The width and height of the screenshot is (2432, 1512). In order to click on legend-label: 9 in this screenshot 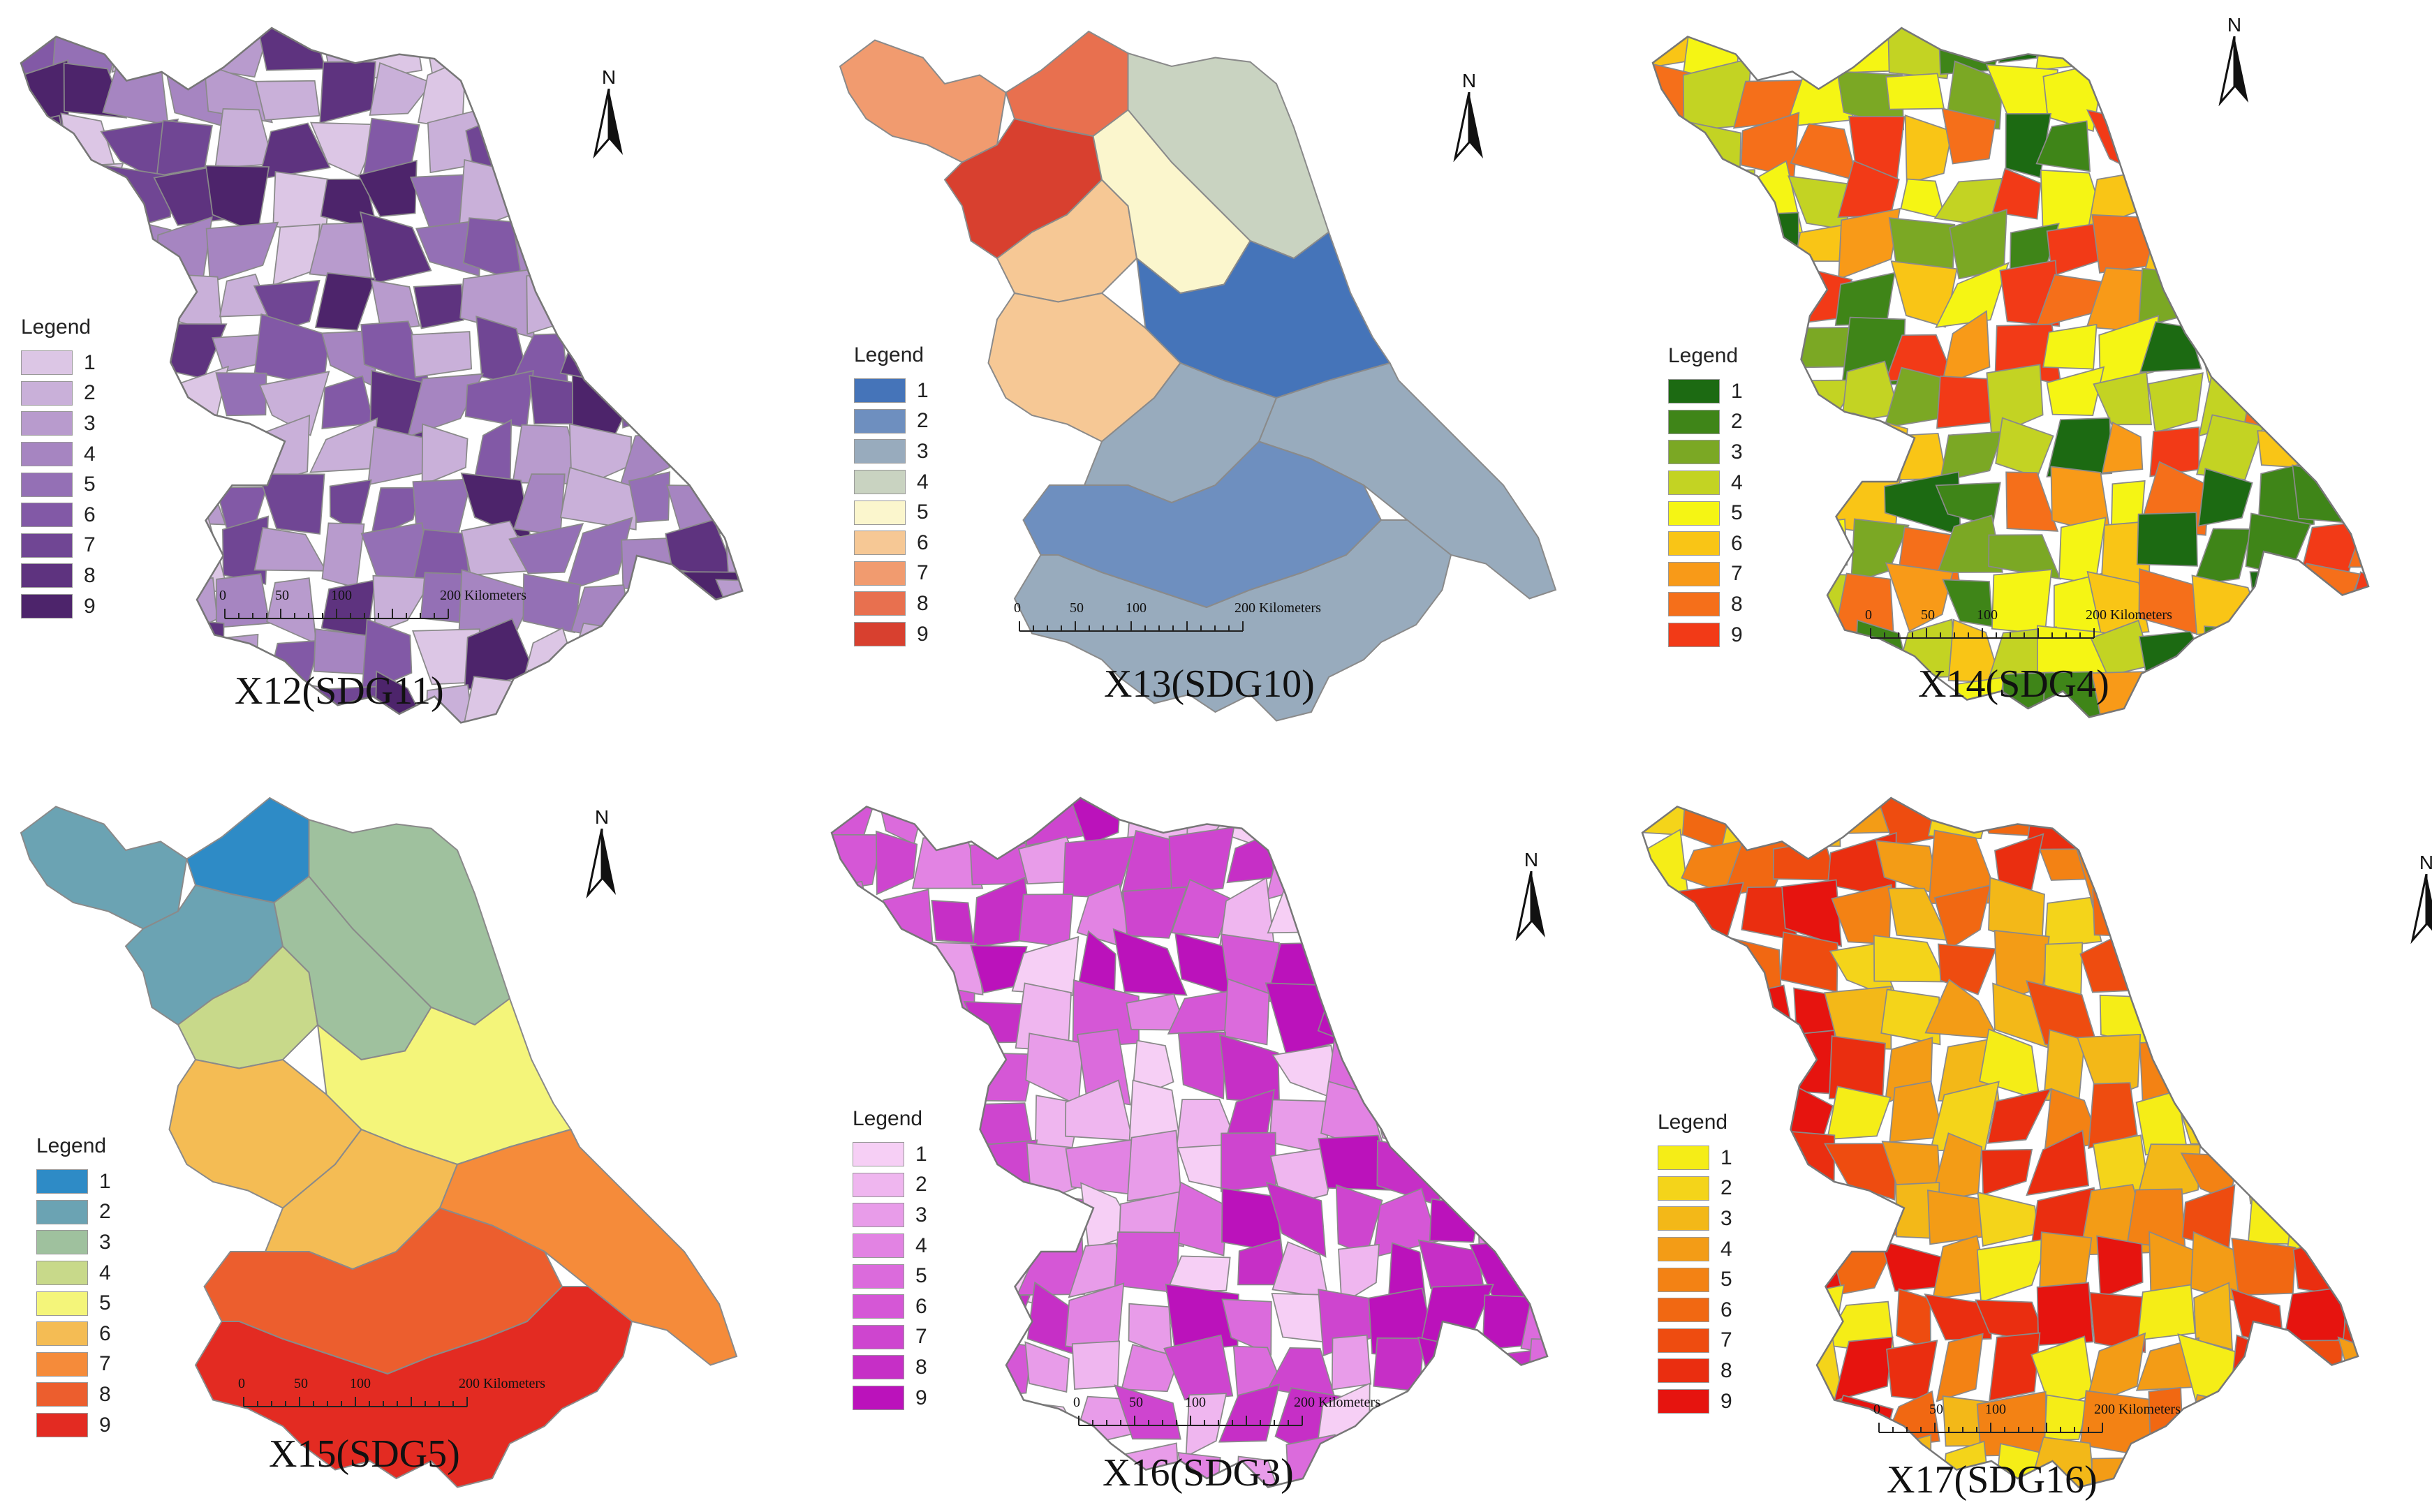, I will do `click(923, 634)`.